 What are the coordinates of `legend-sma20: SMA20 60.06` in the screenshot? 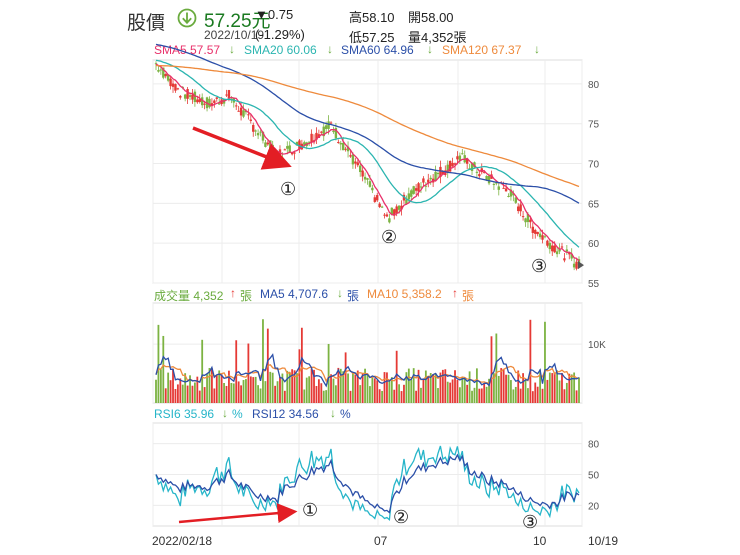 It's located at (280, 50).